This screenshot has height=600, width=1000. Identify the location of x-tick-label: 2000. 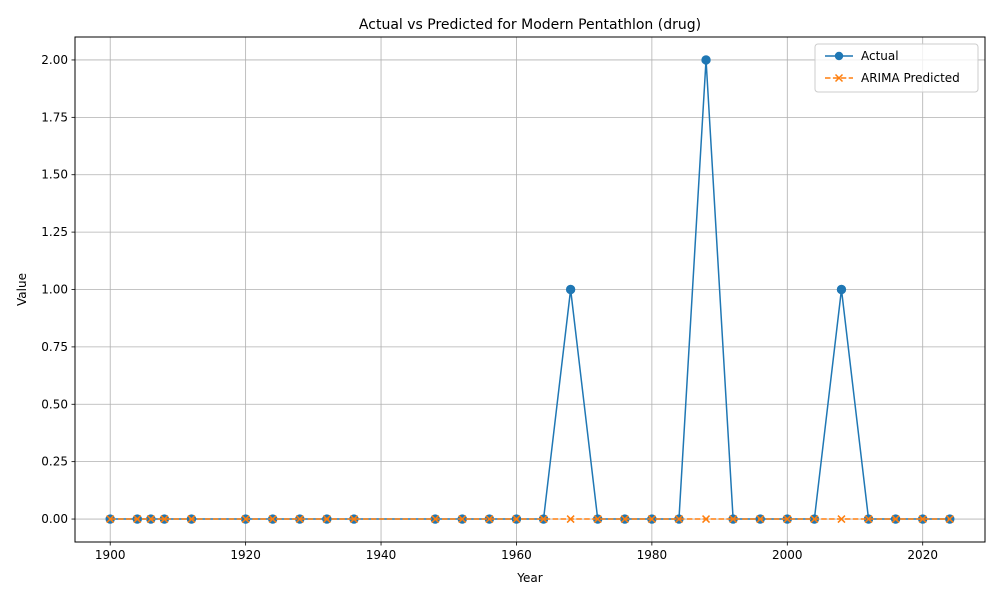
(787, 555).